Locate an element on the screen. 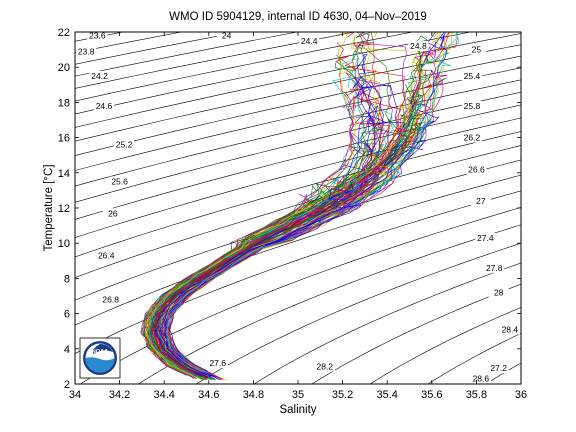 Image resolution: width=576 pixels, height=432 pixels. contour-label: 27.6 is located at coordinates (217, 363).